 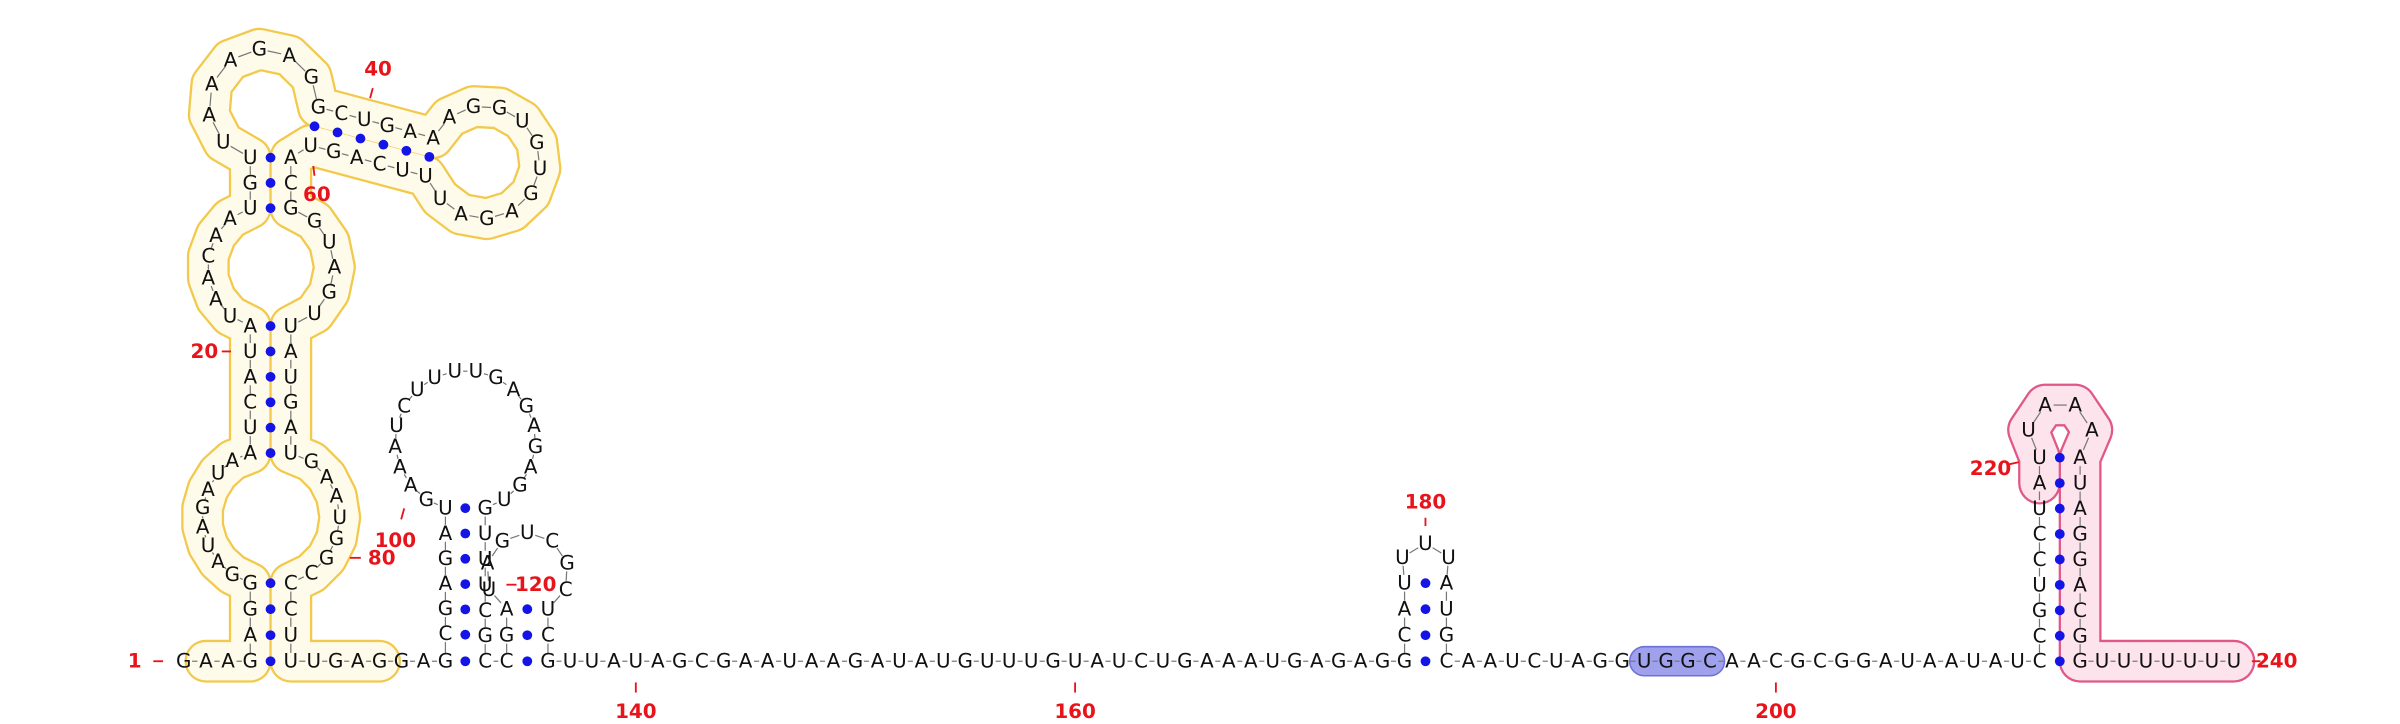 What do you see at coordinates (317, 194) in the screenshot?
I see `position-number: 60` at bounding box center [317, 194].